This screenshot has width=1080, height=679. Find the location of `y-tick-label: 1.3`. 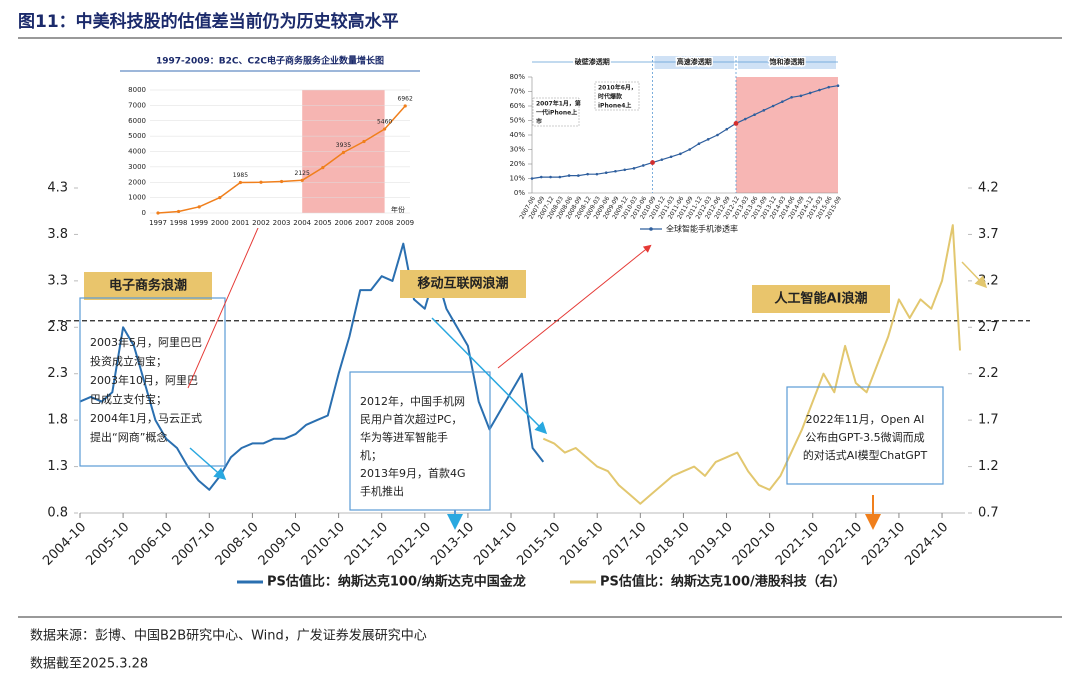

y-tick-label: 1.3 is located at coordinates (57, 466).